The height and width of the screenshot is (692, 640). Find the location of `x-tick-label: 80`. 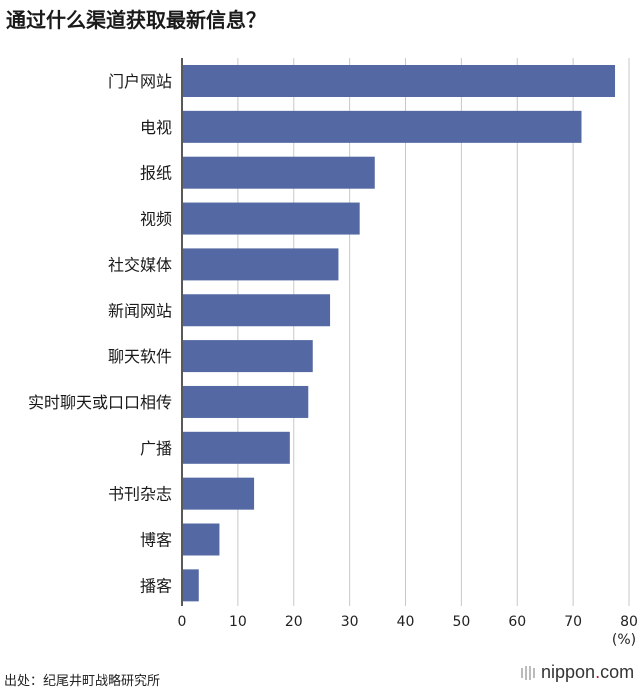

x-tick-label: 80 is located at coordinates (629, 622).